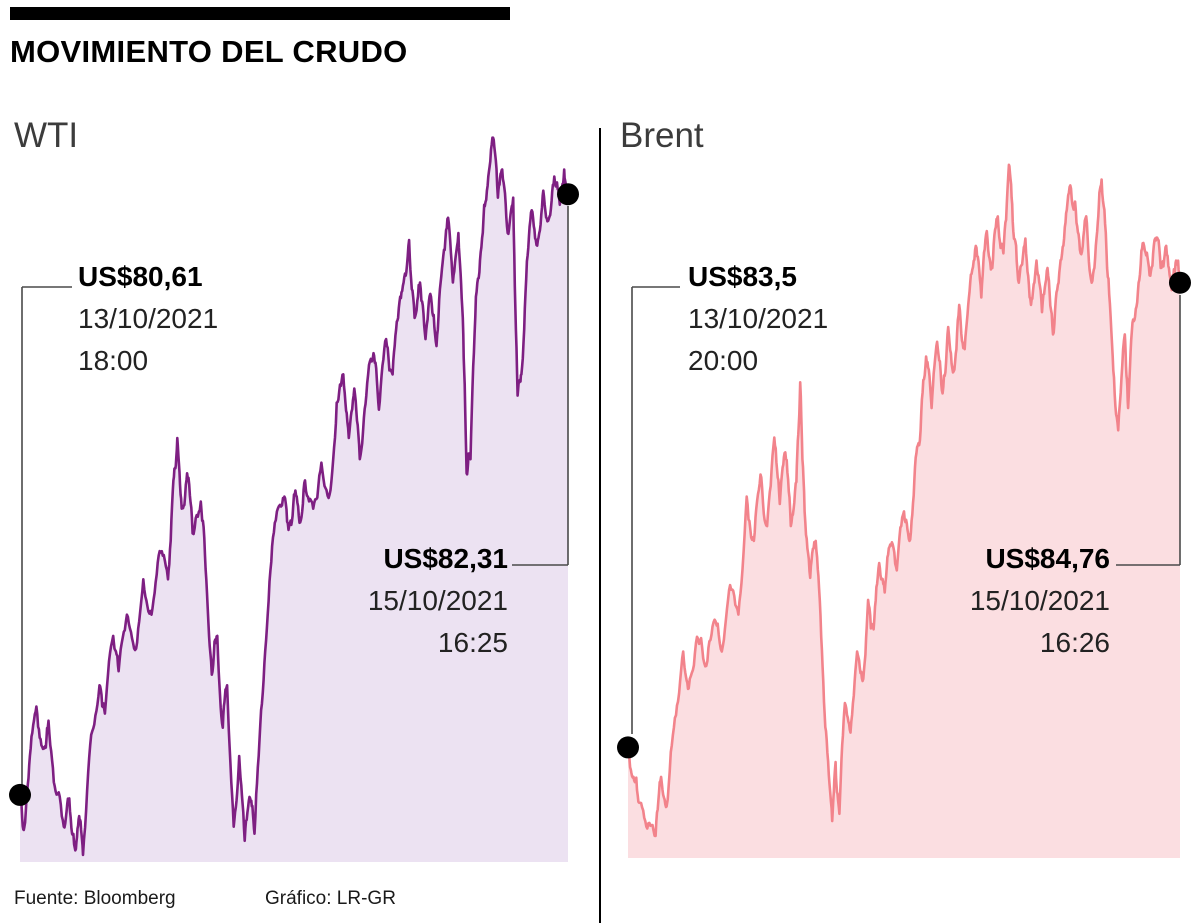 Image resolution: width=1200 pixels, height=923 pixels. Describe the element at coordinates (742, 276) in the screenshot. I see `brent-start-price: US$83,5` at that location.